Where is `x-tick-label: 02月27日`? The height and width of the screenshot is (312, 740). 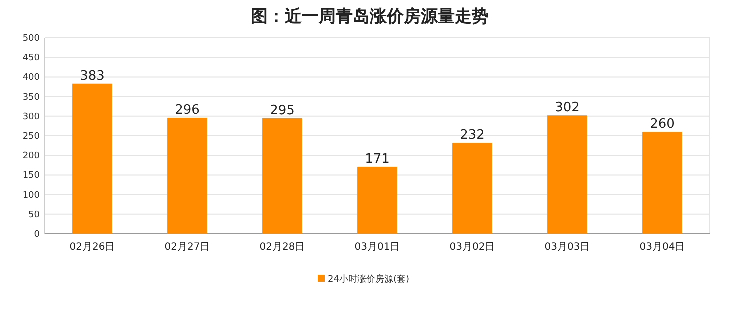 x-tick-label: 02月27日 is located at coordinates (187, 247).